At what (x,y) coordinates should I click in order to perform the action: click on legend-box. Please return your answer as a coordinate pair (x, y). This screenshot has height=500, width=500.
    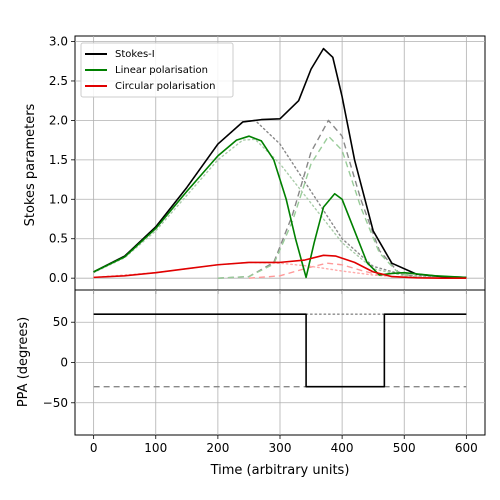
    Looking at the image, I should click on (157, 70).